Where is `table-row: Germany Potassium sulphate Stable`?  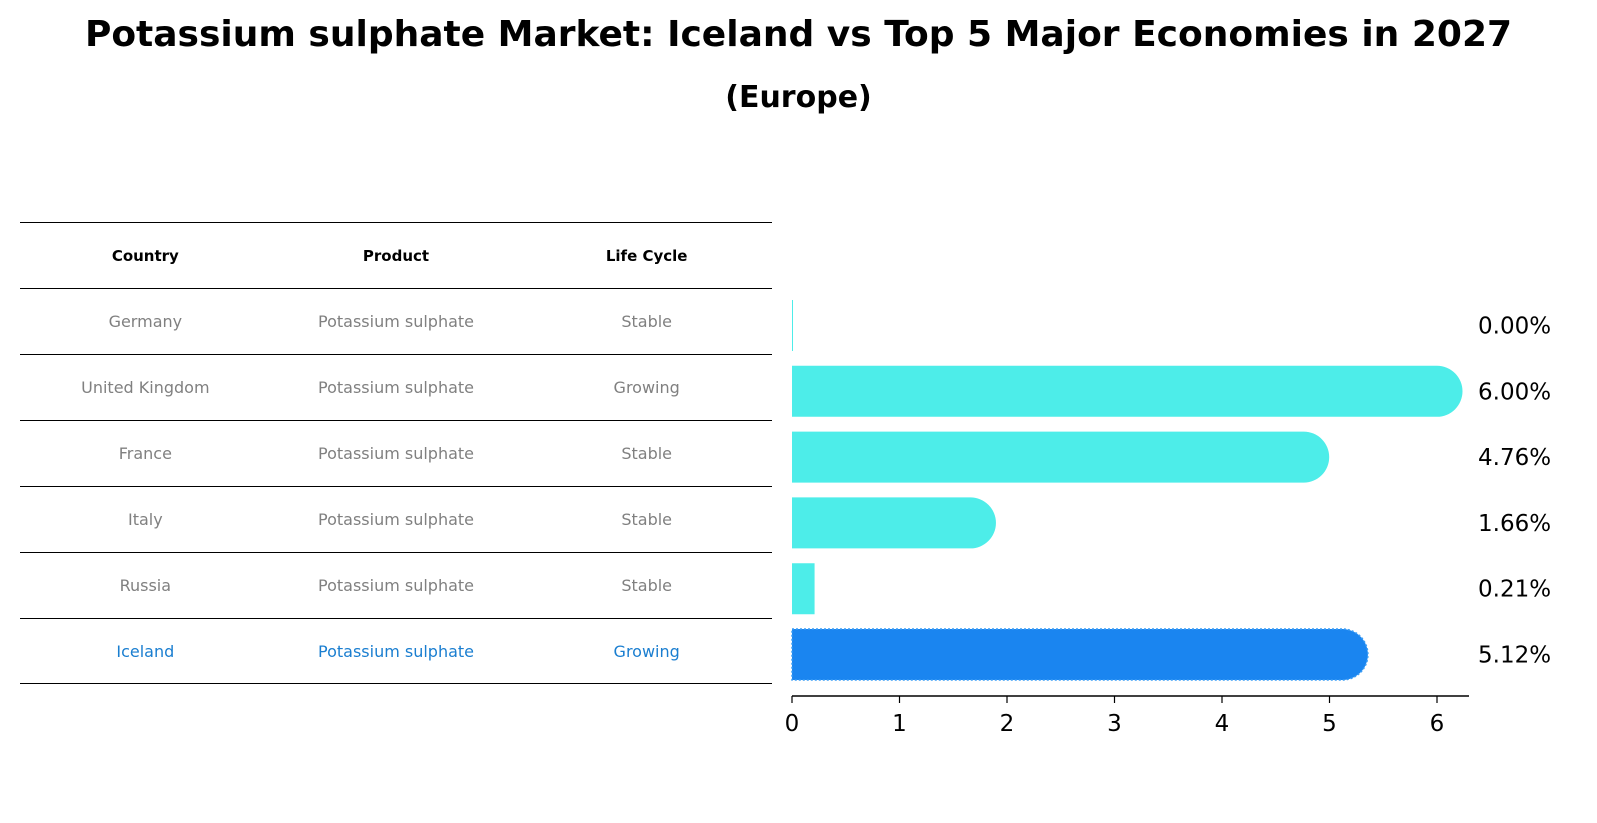
table-row: Germany Potassium sulphate Stable is located at coordinates (396, 321).